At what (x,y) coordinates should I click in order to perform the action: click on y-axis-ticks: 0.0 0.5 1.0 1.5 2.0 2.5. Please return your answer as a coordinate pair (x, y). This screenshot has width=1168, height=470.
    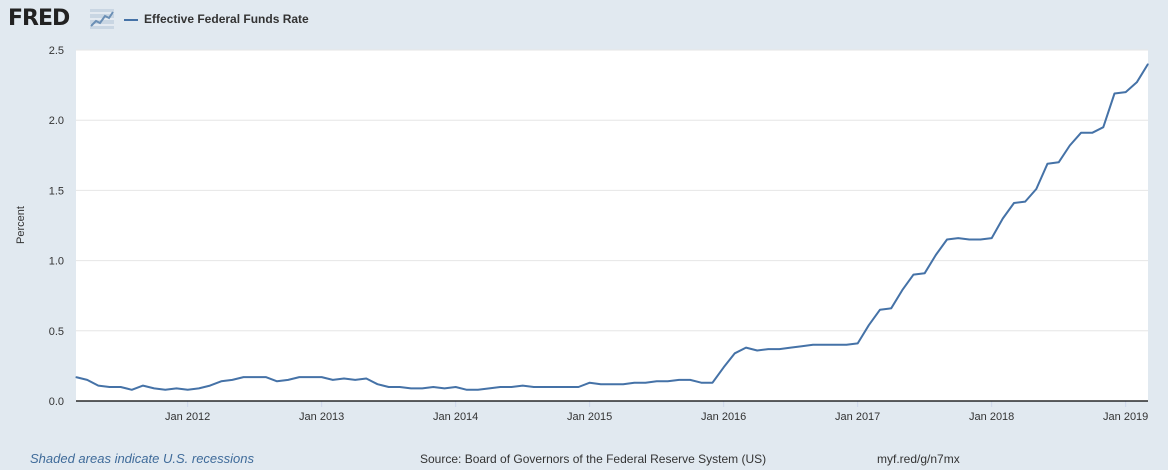
    Looking at the image, I should click on (56, 226).